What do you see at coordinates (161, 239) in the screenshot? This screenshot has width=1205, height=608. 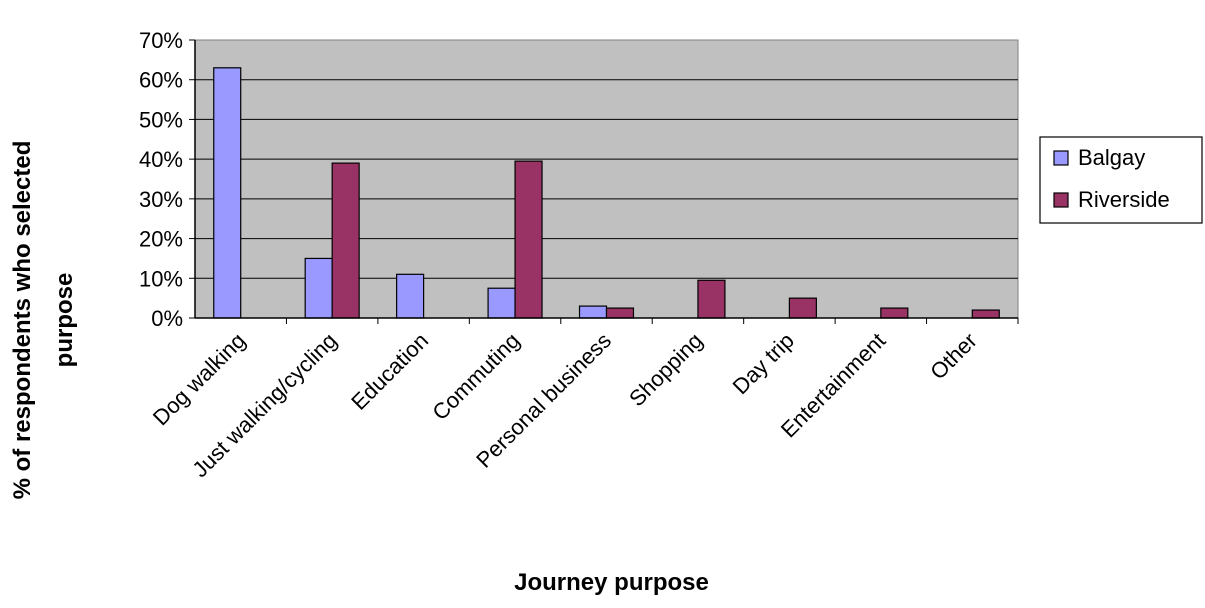 I see `y-tick-label: 20%` at bounding box center [161, 239].